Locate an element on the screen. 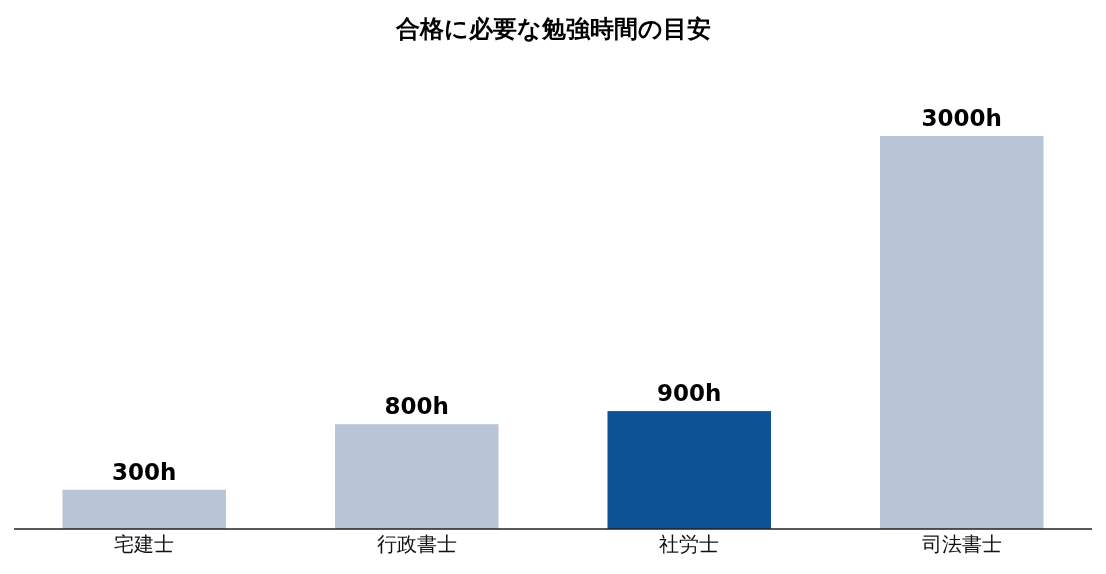 This screenshot has width=1106, height=574. chart-title: 合格に必要な勉強時間の目安 is located at coordinates (552, 29).